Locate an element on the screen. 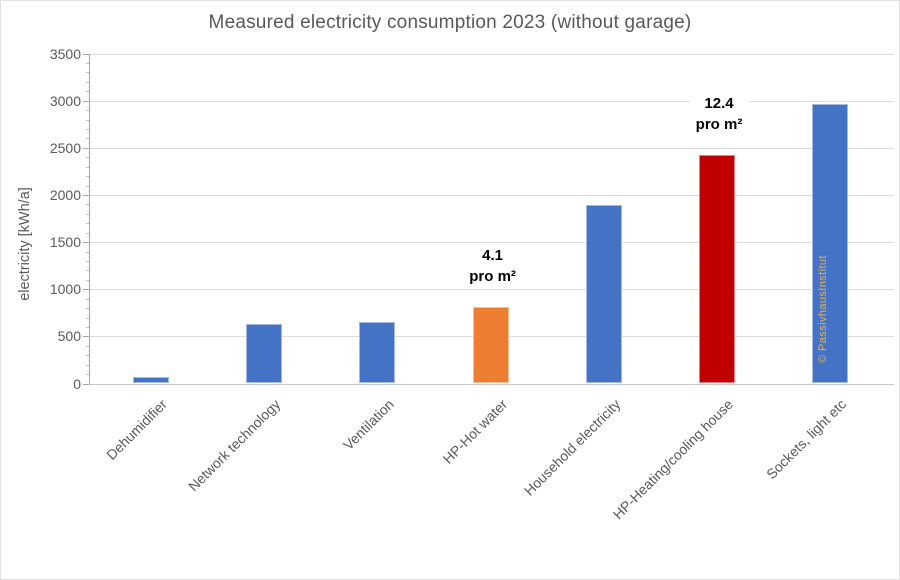  y-axis-tick-label: 2000 is located at coordinates (65, 194).